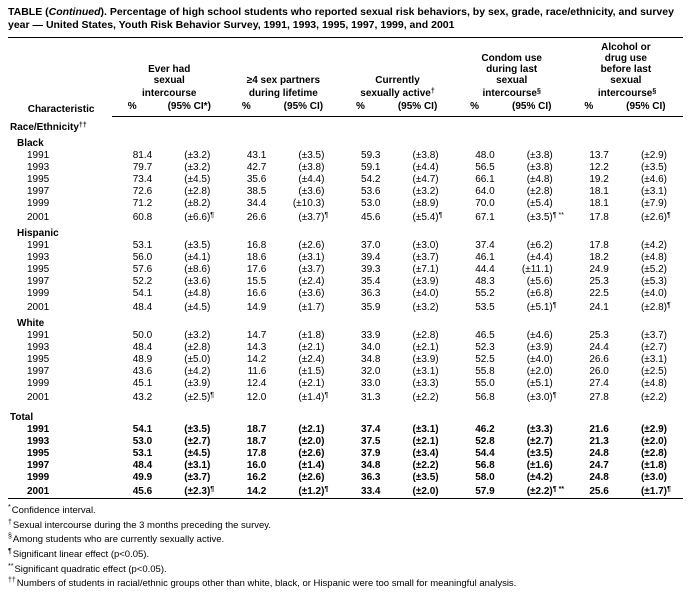 The height and width of the screenshot is (594, 693). I want to click on section-header-row: Race/Ethnicity††, so click(345, 126).